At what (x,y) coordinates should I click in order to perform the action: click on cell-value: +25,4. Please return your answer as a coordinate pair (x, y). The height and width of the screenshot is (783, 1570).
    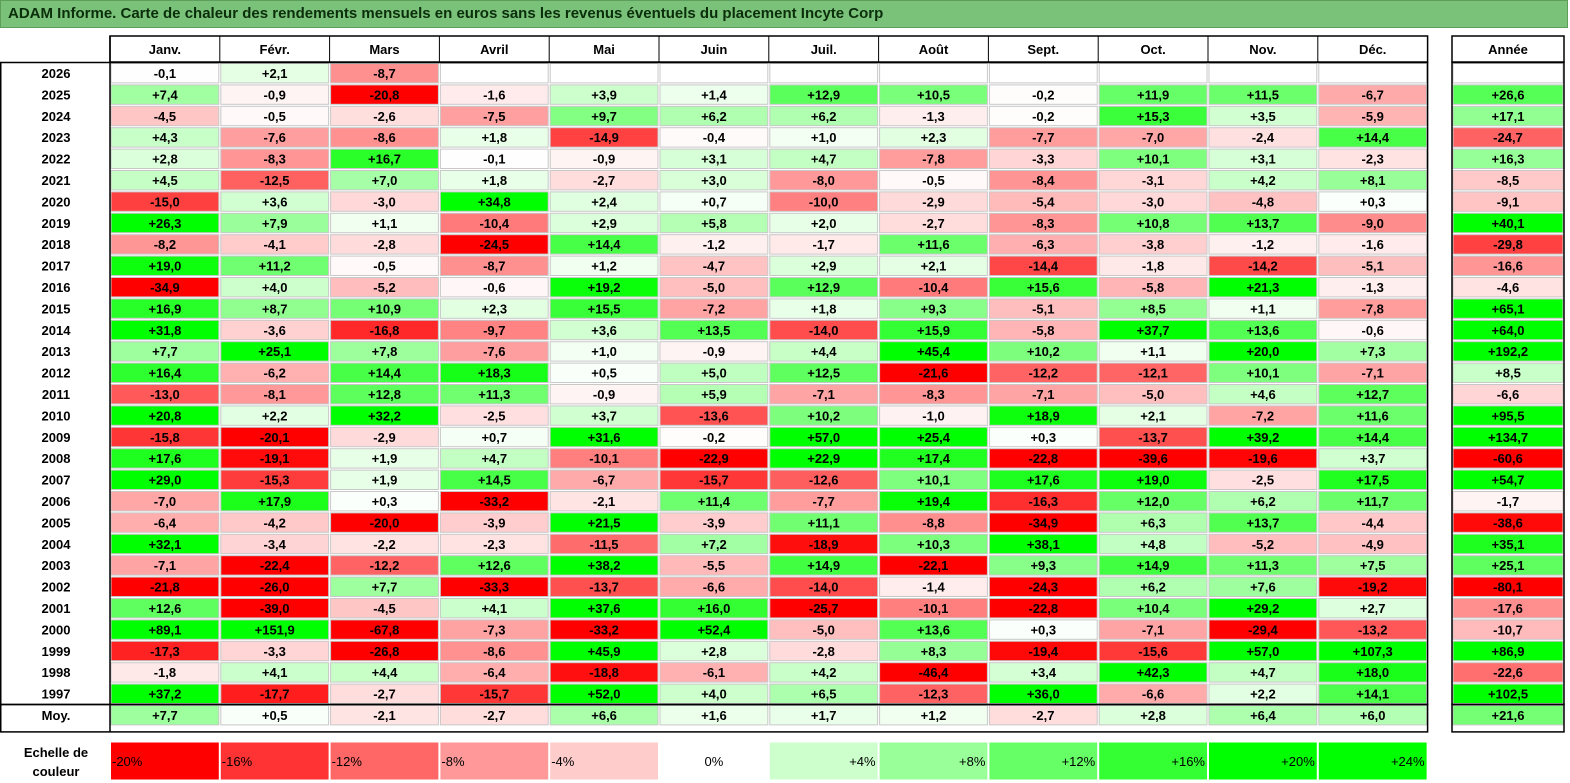
    Looking at the image, I should click on (934, 437).